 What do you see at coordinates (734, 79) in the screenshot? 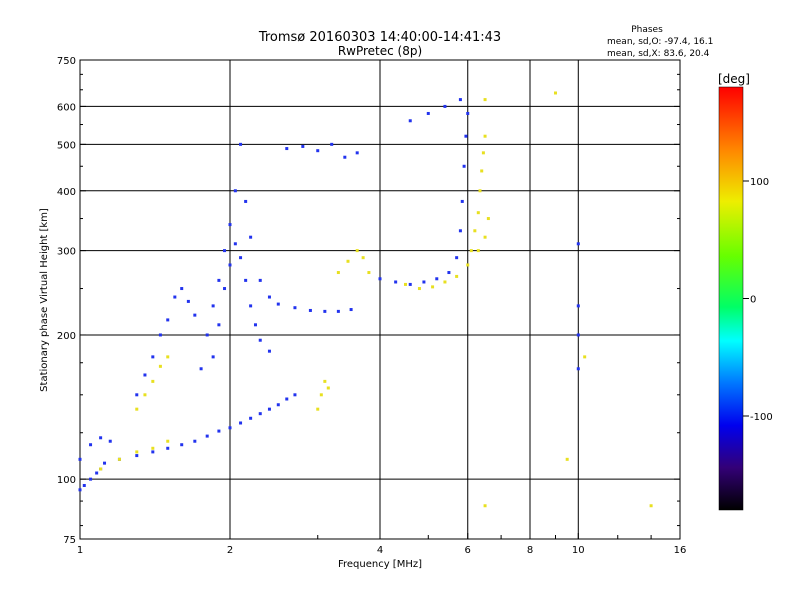
I see `colorbar-label: [deg]` at bounding box center [734, 79].